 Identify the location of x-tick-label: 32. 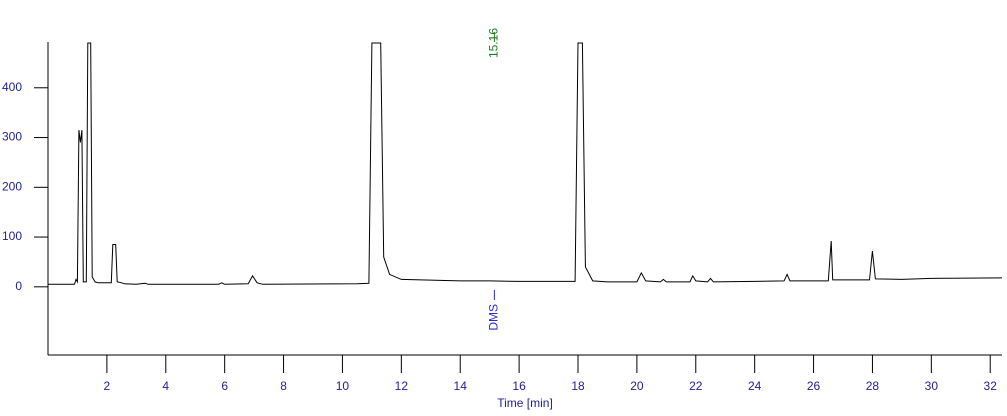
(991, 386).